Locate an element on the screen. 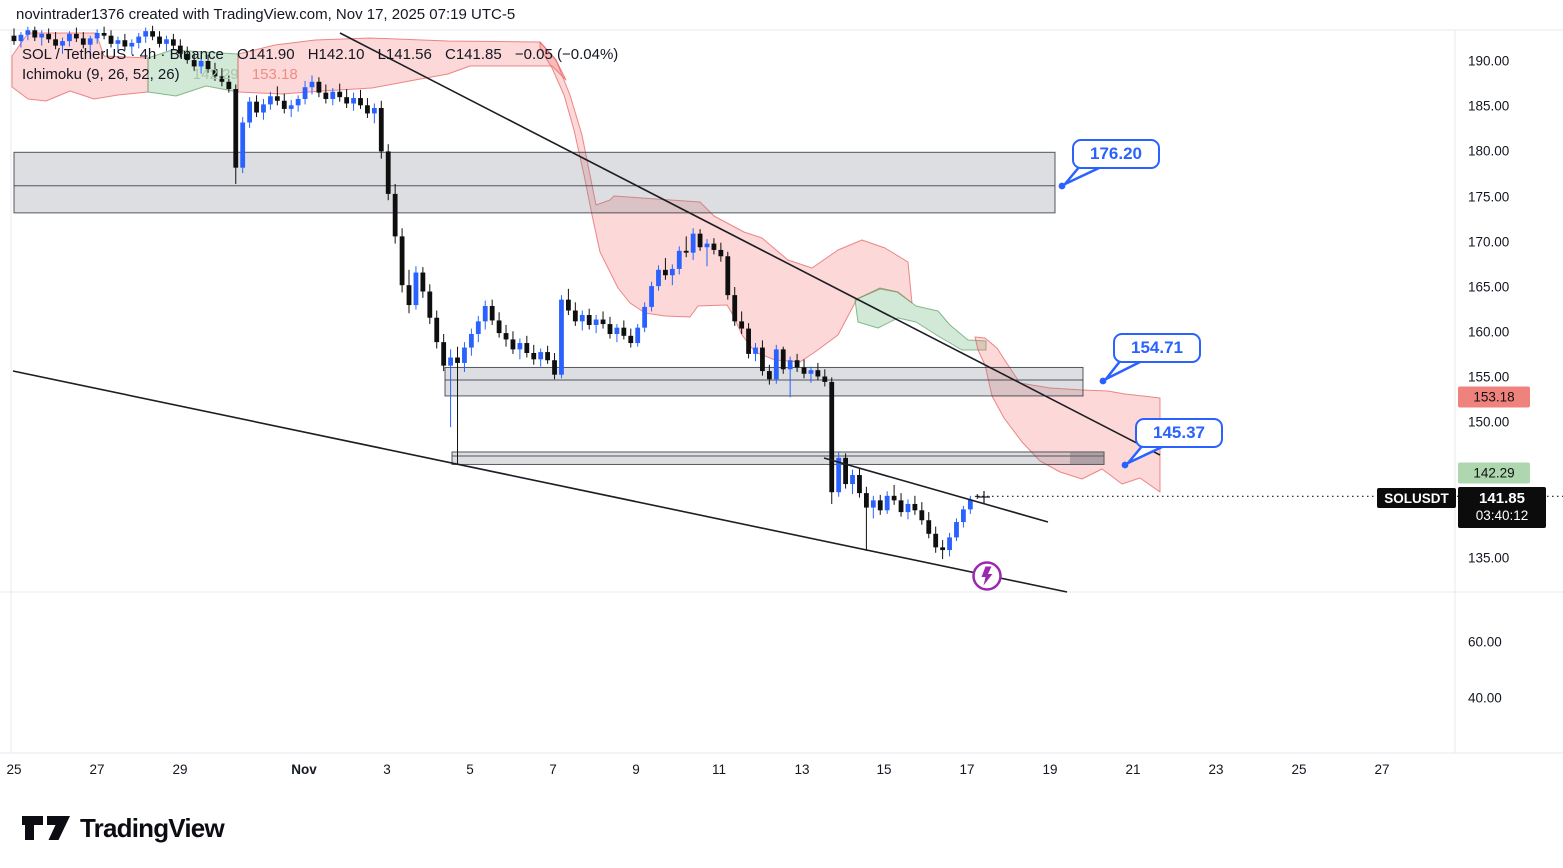 The width and height of the screenshot is (1563, 868). tradingview-logo-text: TradingView is located at coordinates (152, 827).